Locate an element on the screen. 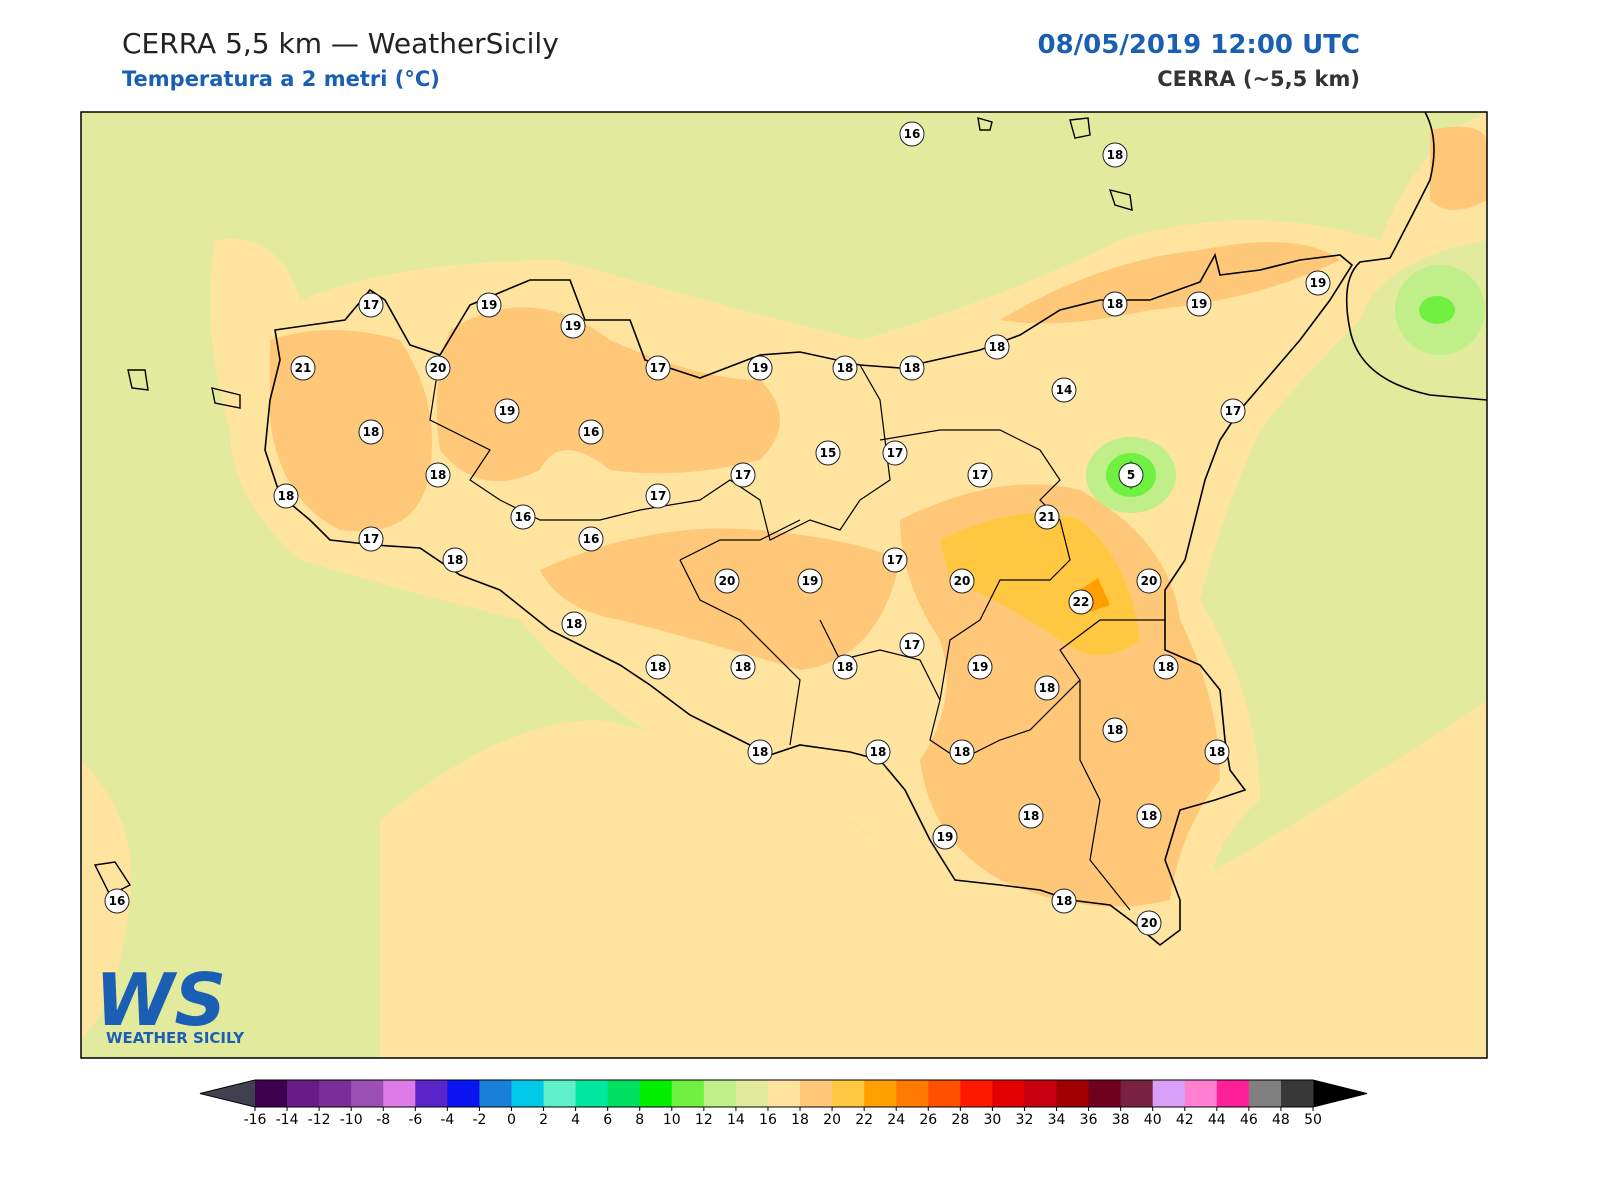  colorbar-under is located at coordinates (227, 1093).